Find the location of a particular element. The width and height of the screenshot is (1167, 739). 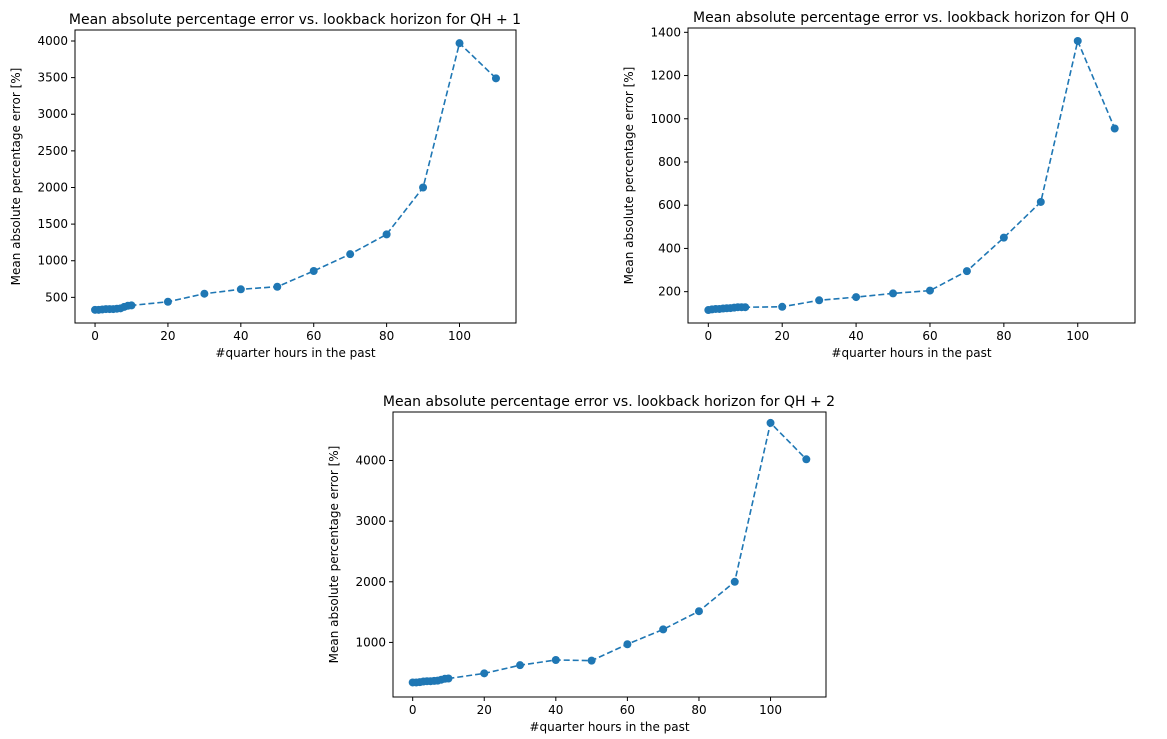

y-tick-label: 200 is located at coordinates (669, 292).